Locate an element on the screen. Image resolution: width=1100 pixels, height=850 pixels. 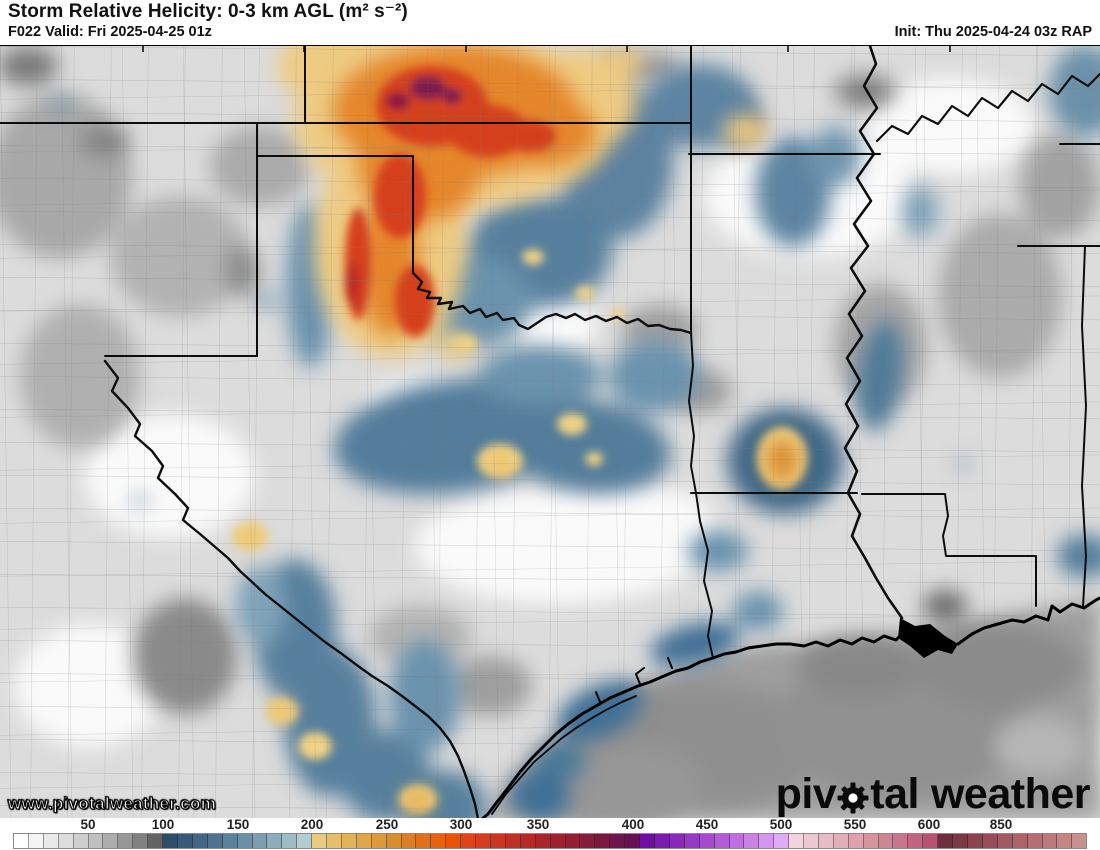
ohio-river is located at coordinates (987, 107).